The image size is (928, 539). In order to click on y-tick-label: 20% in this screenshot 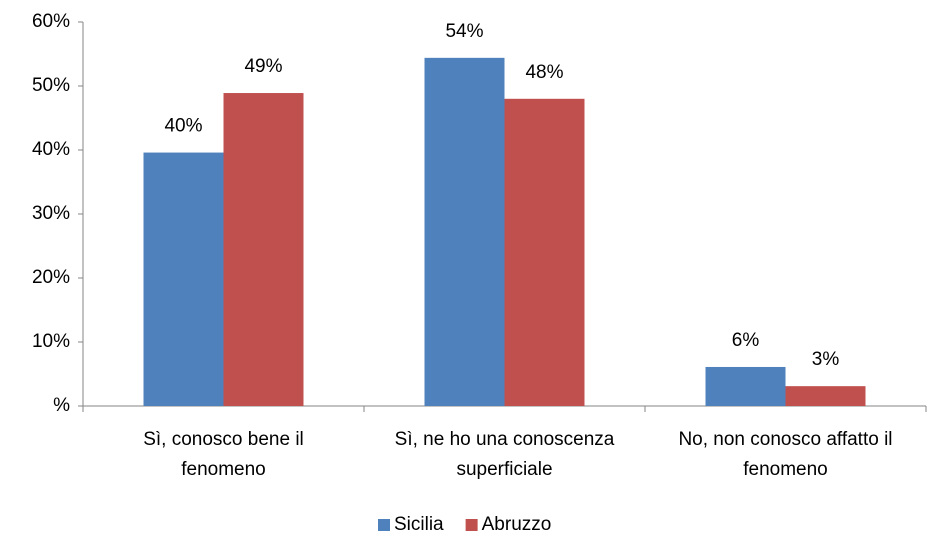, I will do `click(51, 277)`.